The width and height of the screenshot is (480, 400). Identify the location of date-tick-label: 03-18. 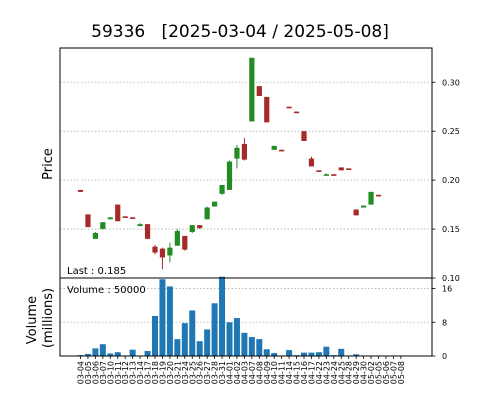
(155, 372).